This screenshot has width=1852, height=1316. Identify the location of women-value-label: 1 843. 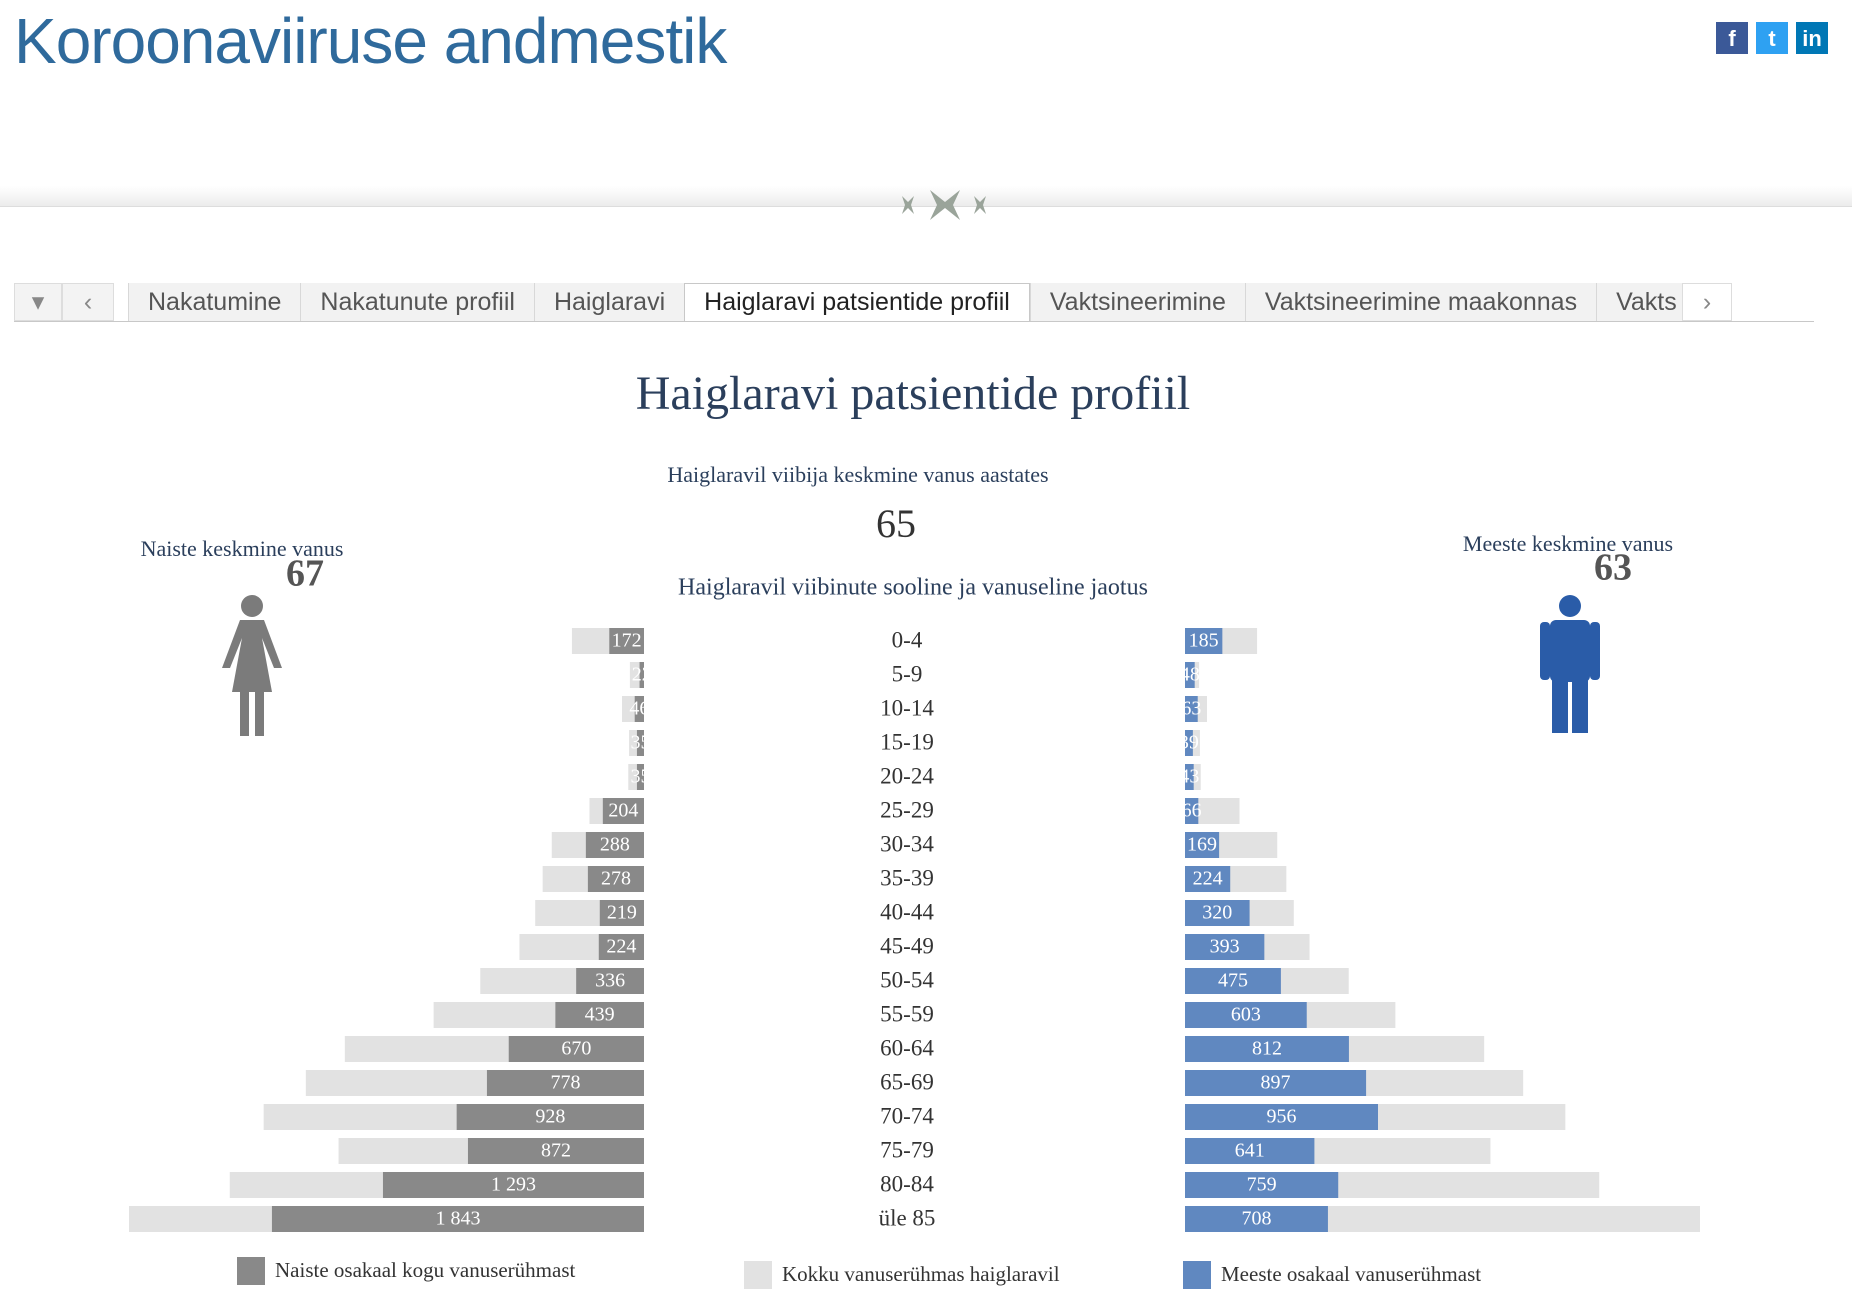
(457, 1219).